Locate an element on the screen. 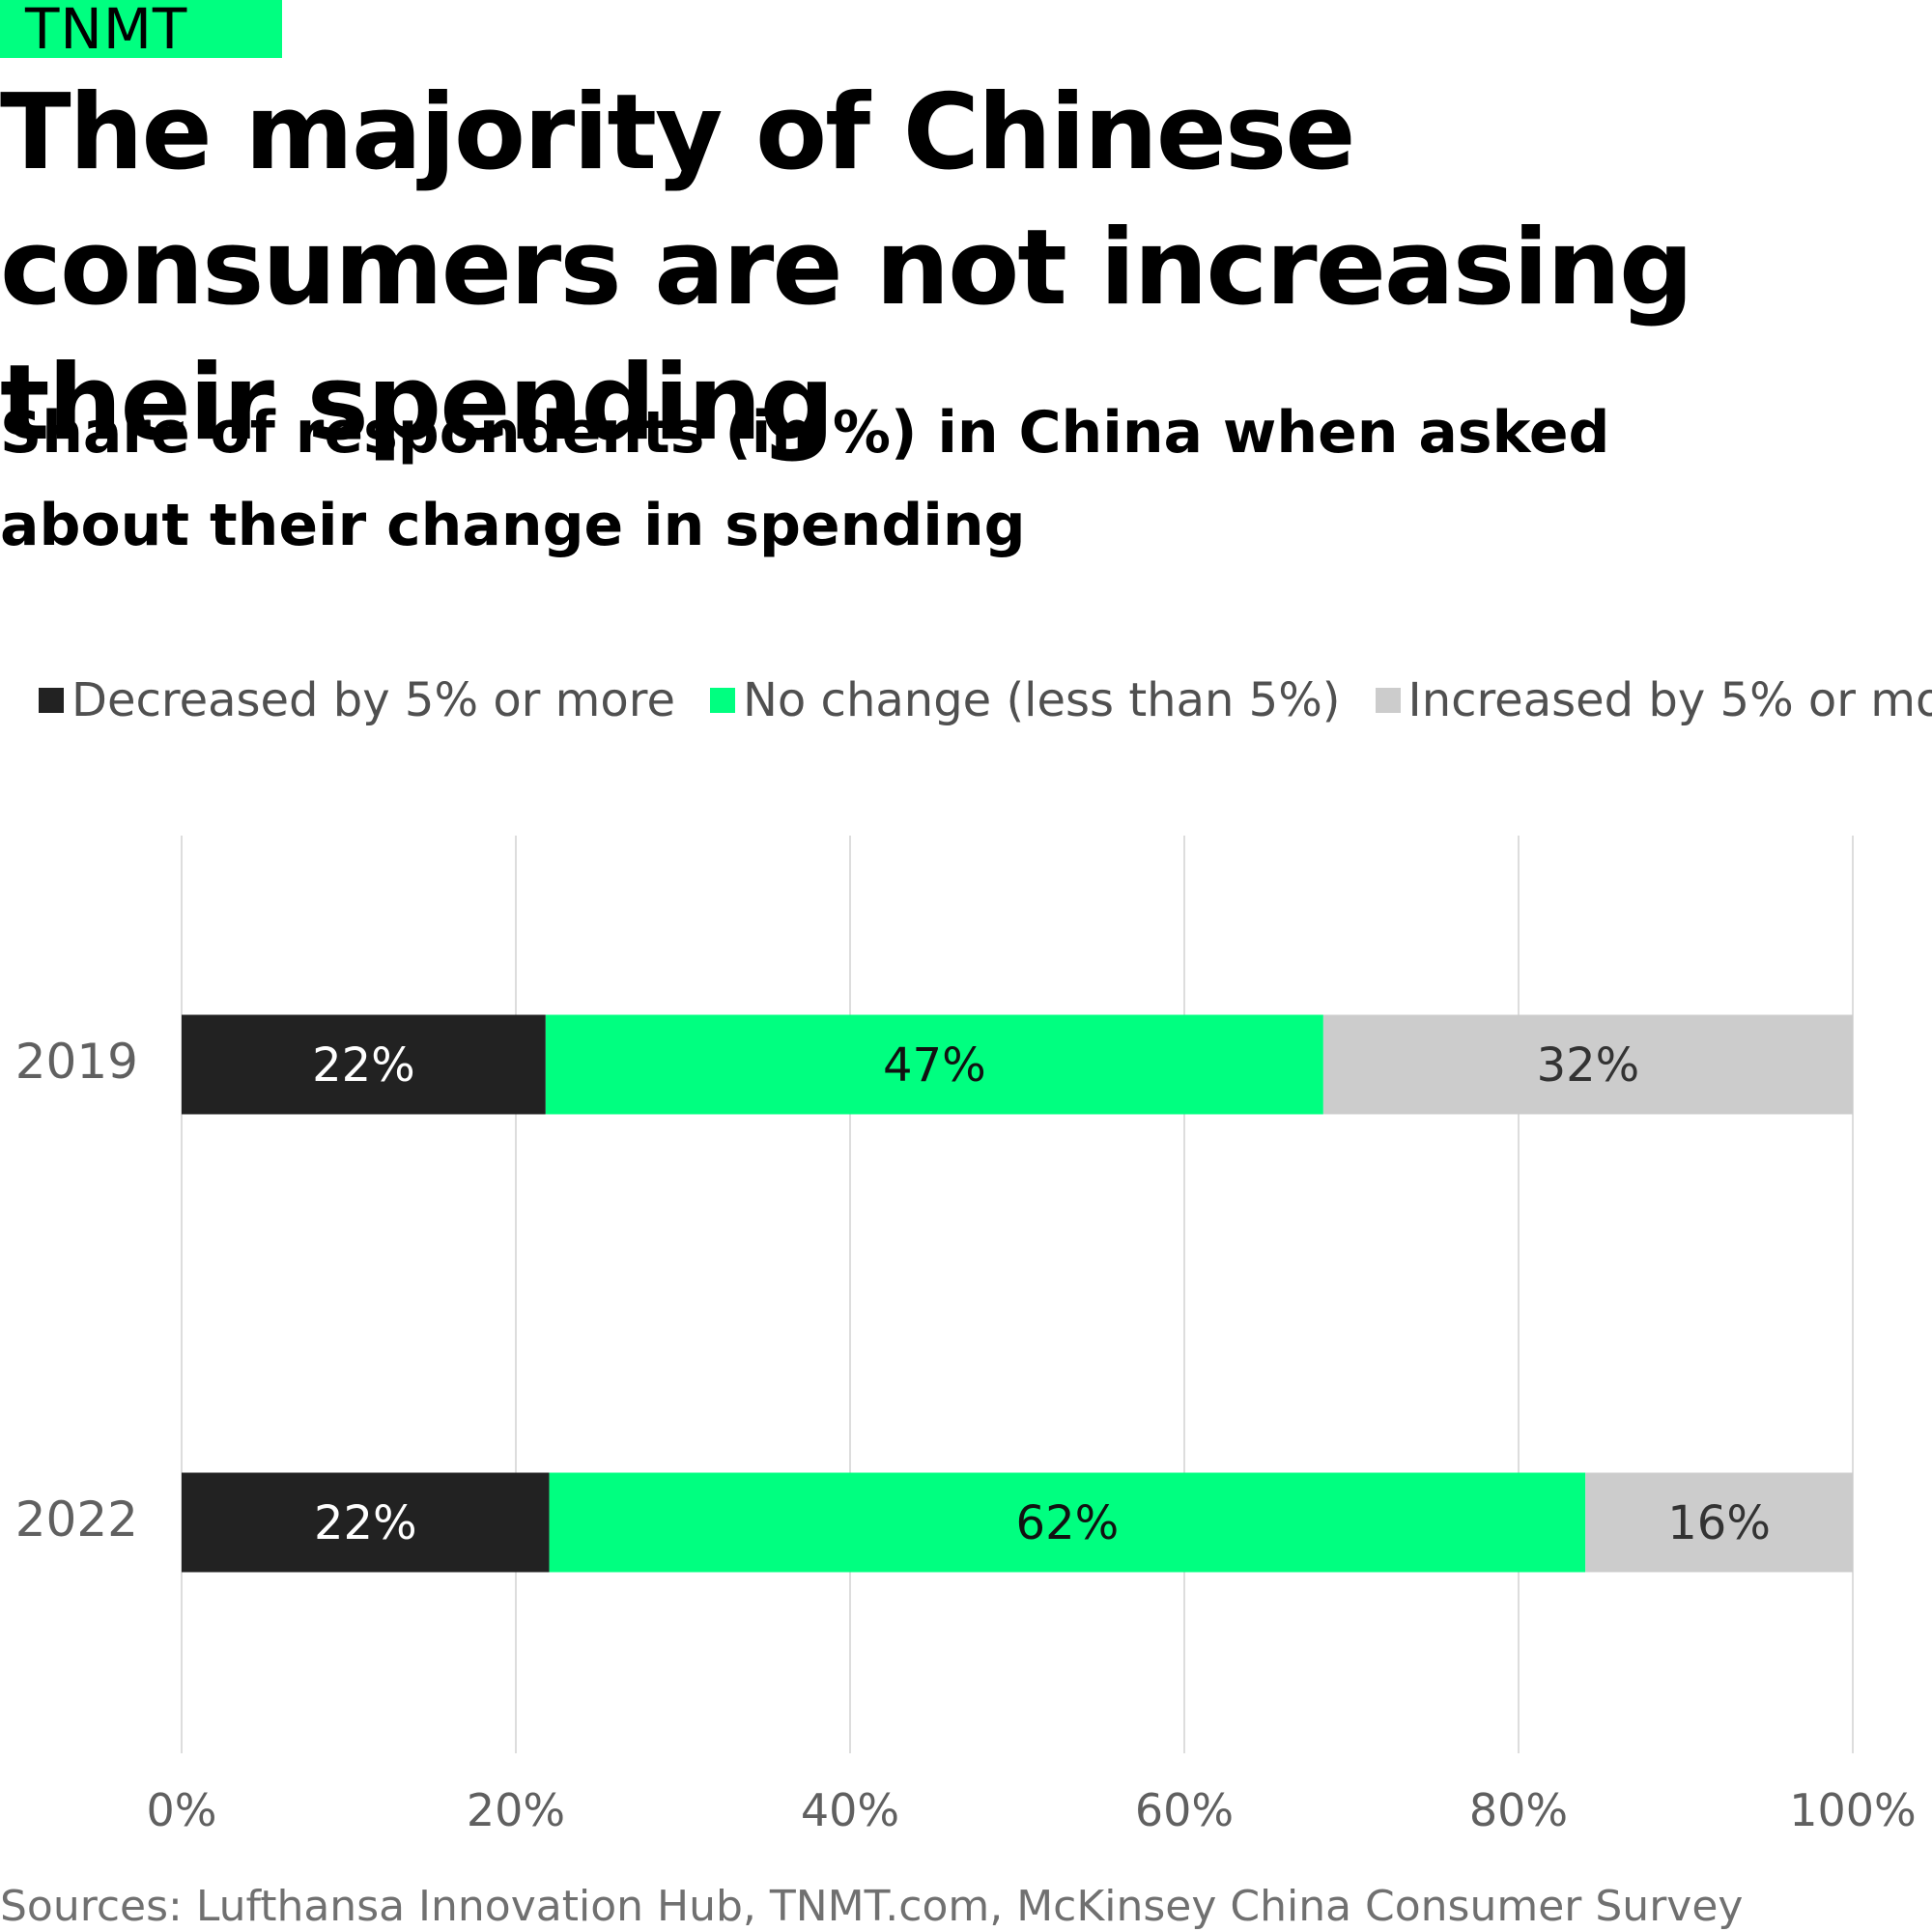 Image resolution: width=1932 pixels, height=1932 pixels. brand-logo: TNMT is located at coordinates (141, 31).